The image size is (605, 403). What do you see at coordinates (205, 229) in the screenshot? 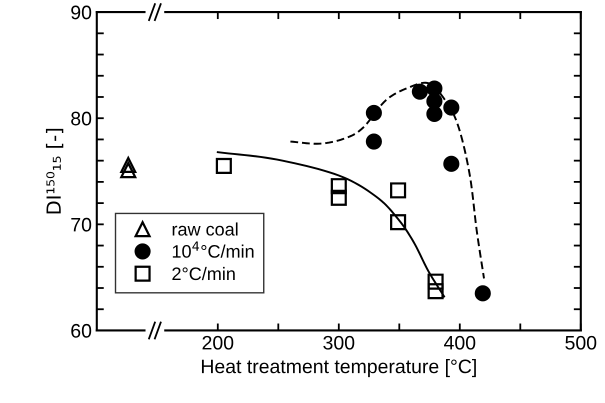
I see `legend-label: raw coal` at bounding box center [205, 229].